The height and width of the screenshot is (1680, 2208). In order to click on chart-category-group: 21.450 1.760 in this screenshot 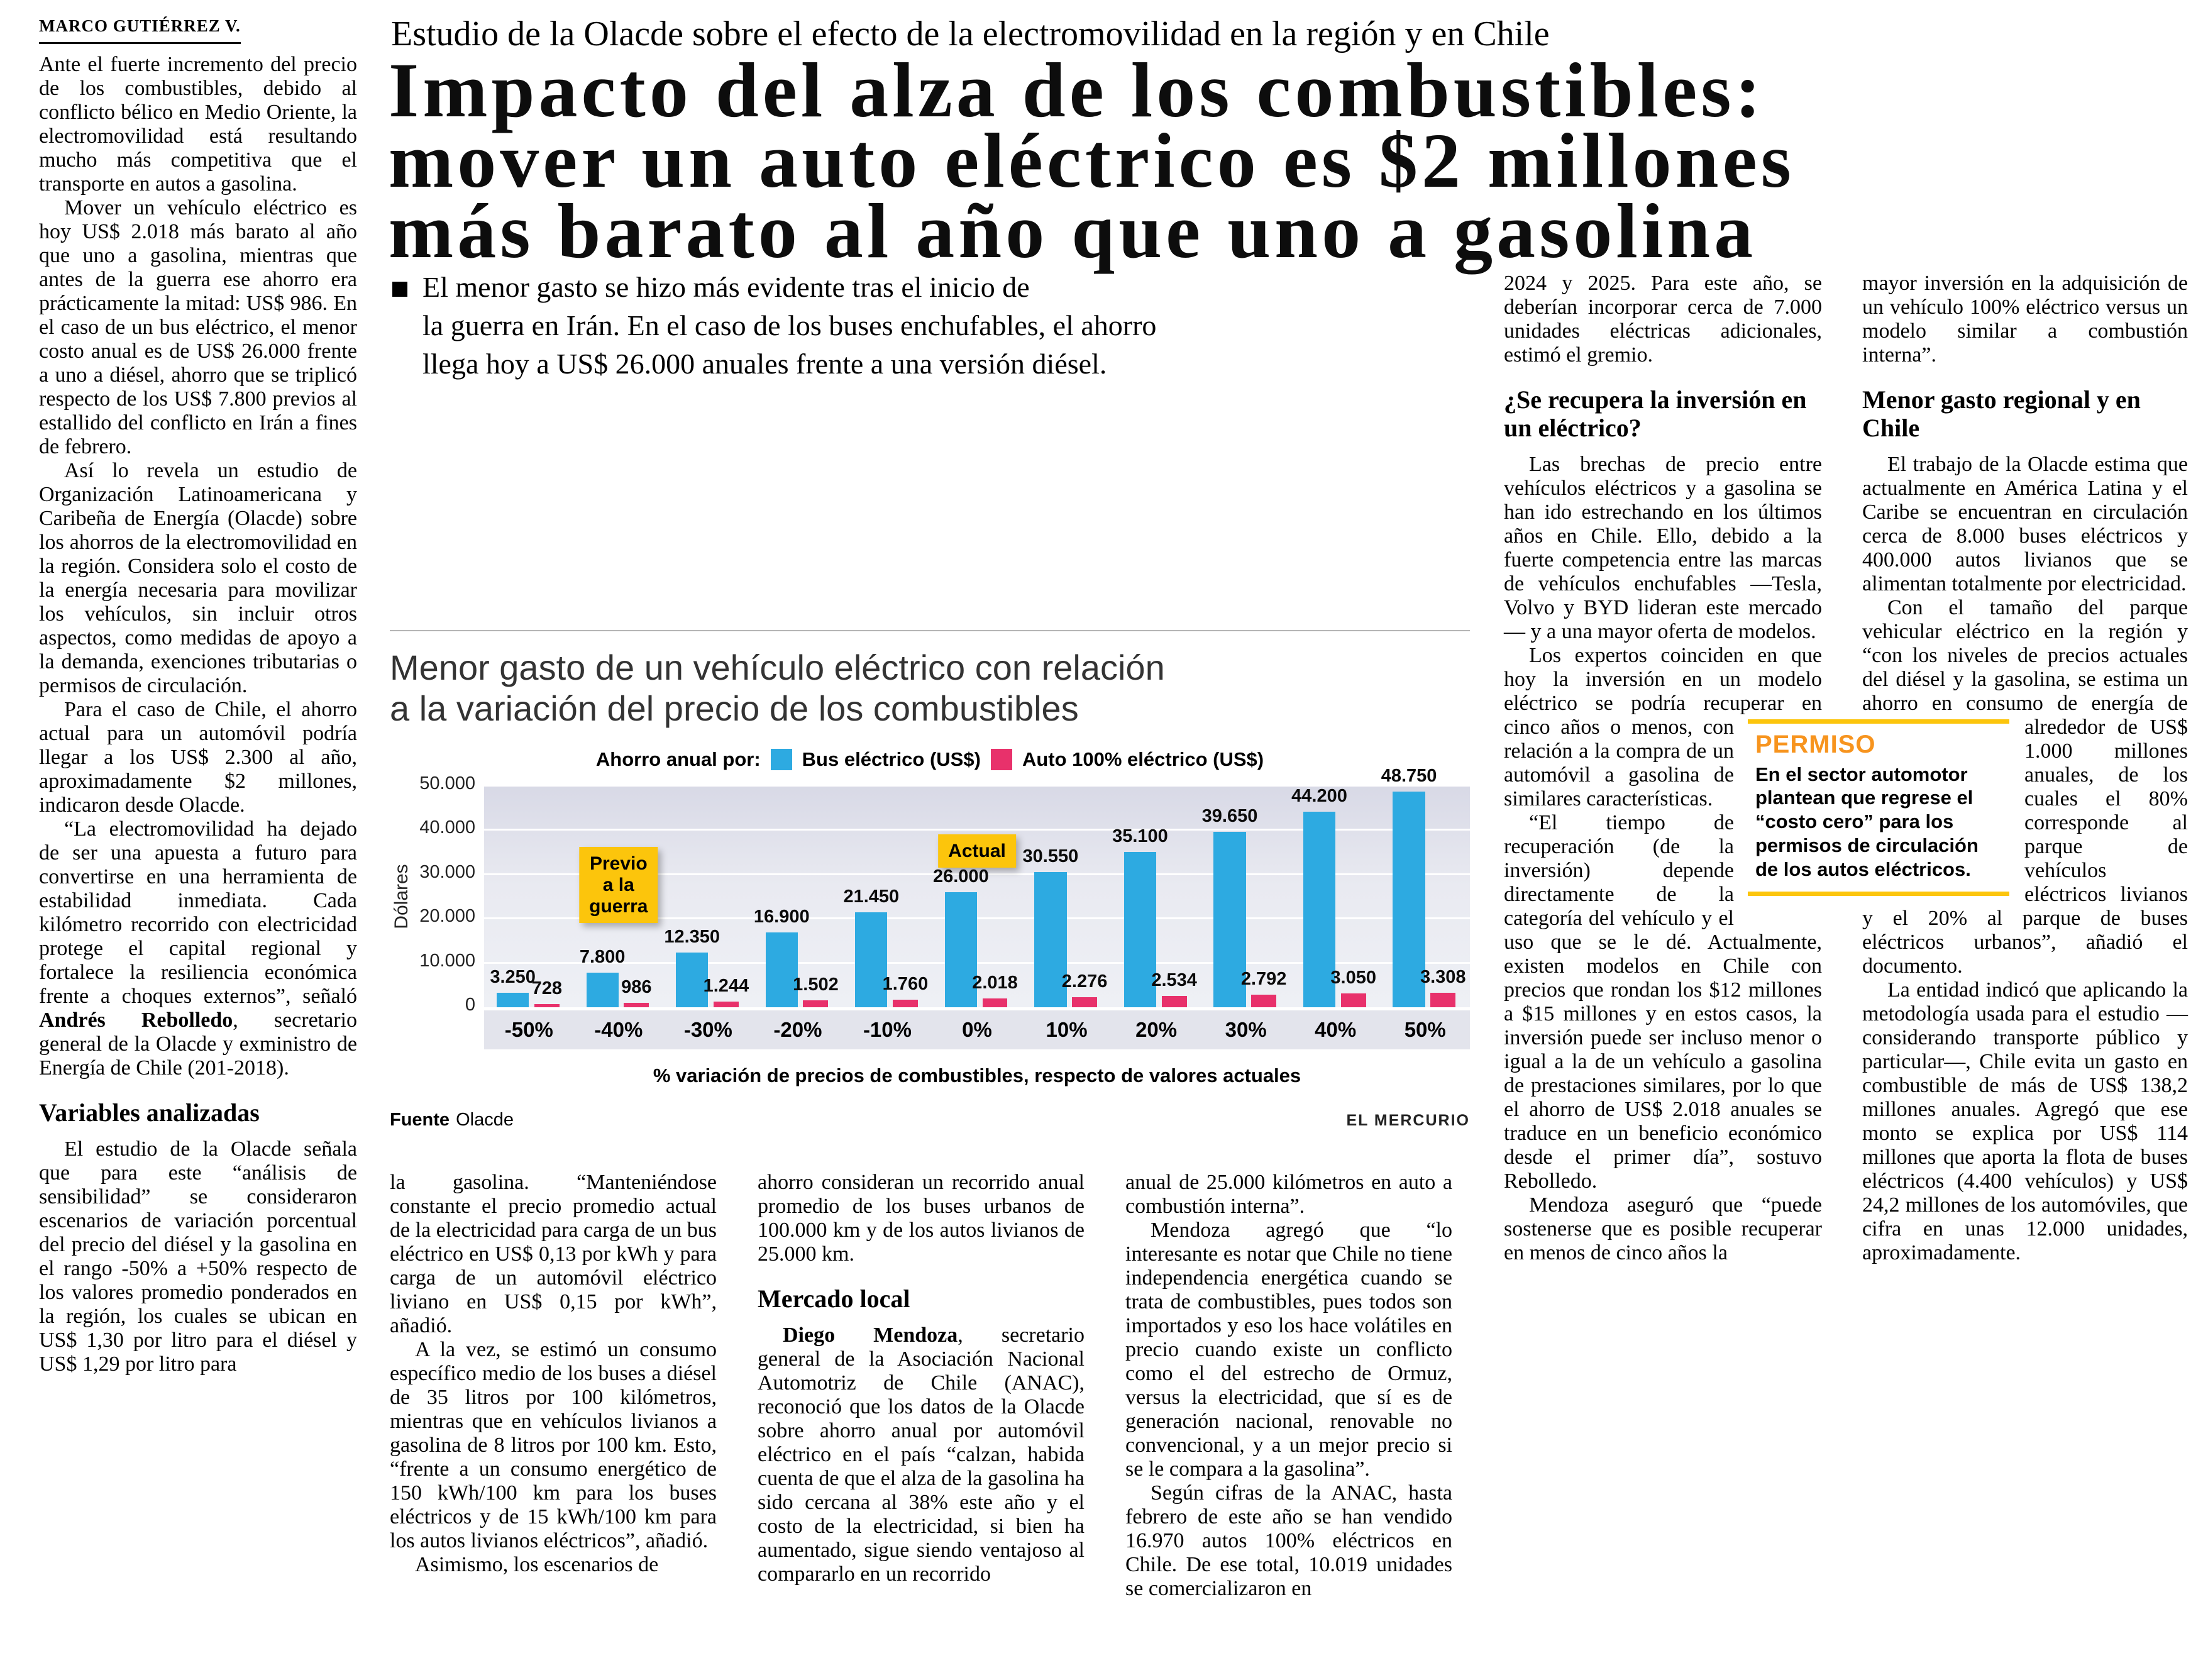, I will do `click(887, 896)`.